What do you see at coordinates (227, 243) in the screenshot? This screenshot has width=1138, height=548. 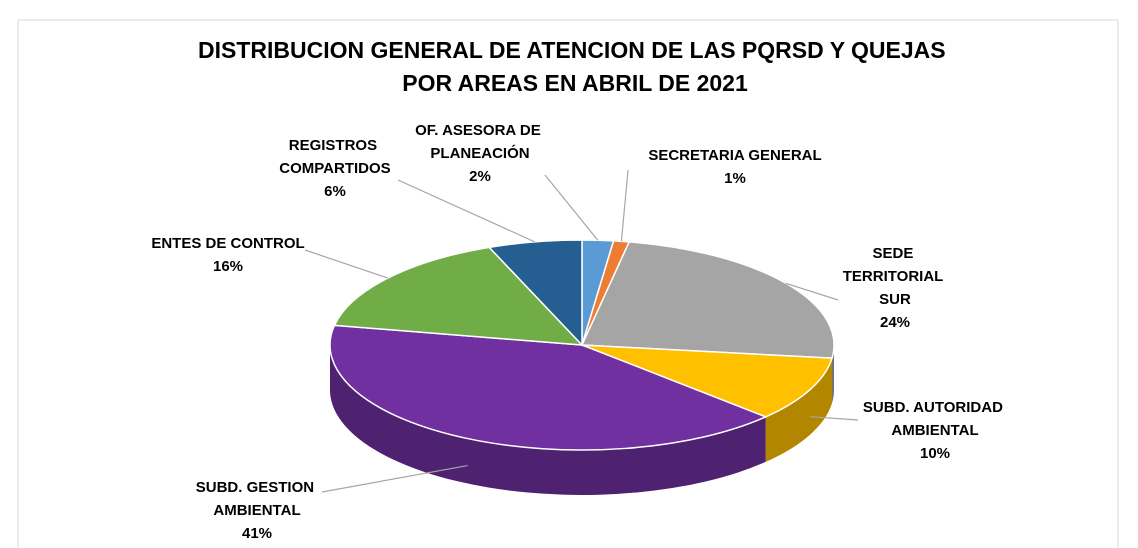 I see `category-label: ENTES DE CONTROL` at bounding box center [227, 243].